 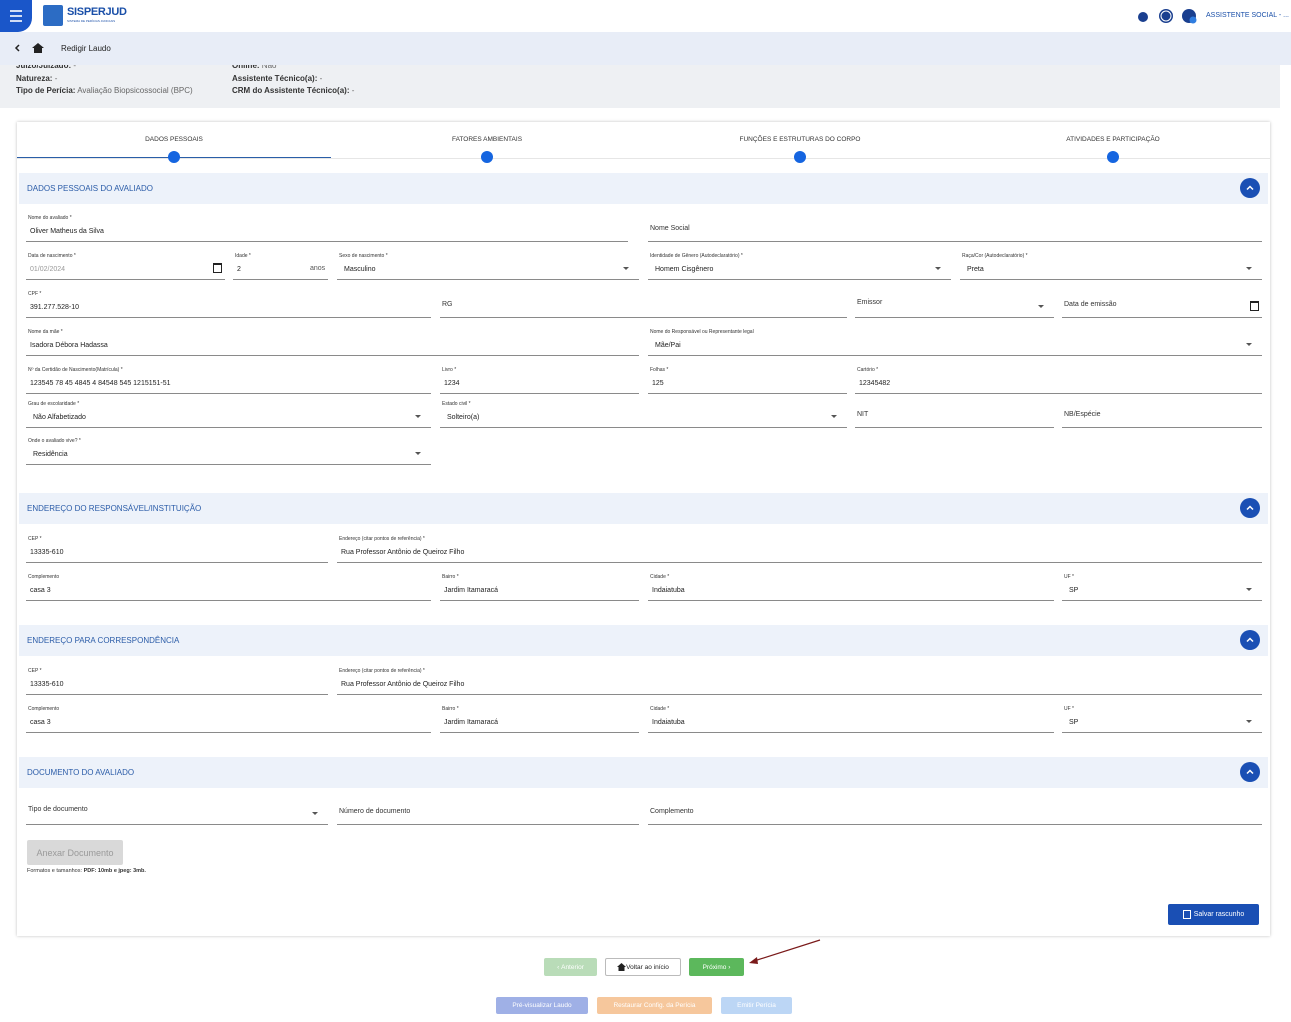 What do you see at coordinates (654, 1005) in the screenshot?
I see `restore-button: Restaurar Config. da Perícia` at bounding box center [654, 1005].